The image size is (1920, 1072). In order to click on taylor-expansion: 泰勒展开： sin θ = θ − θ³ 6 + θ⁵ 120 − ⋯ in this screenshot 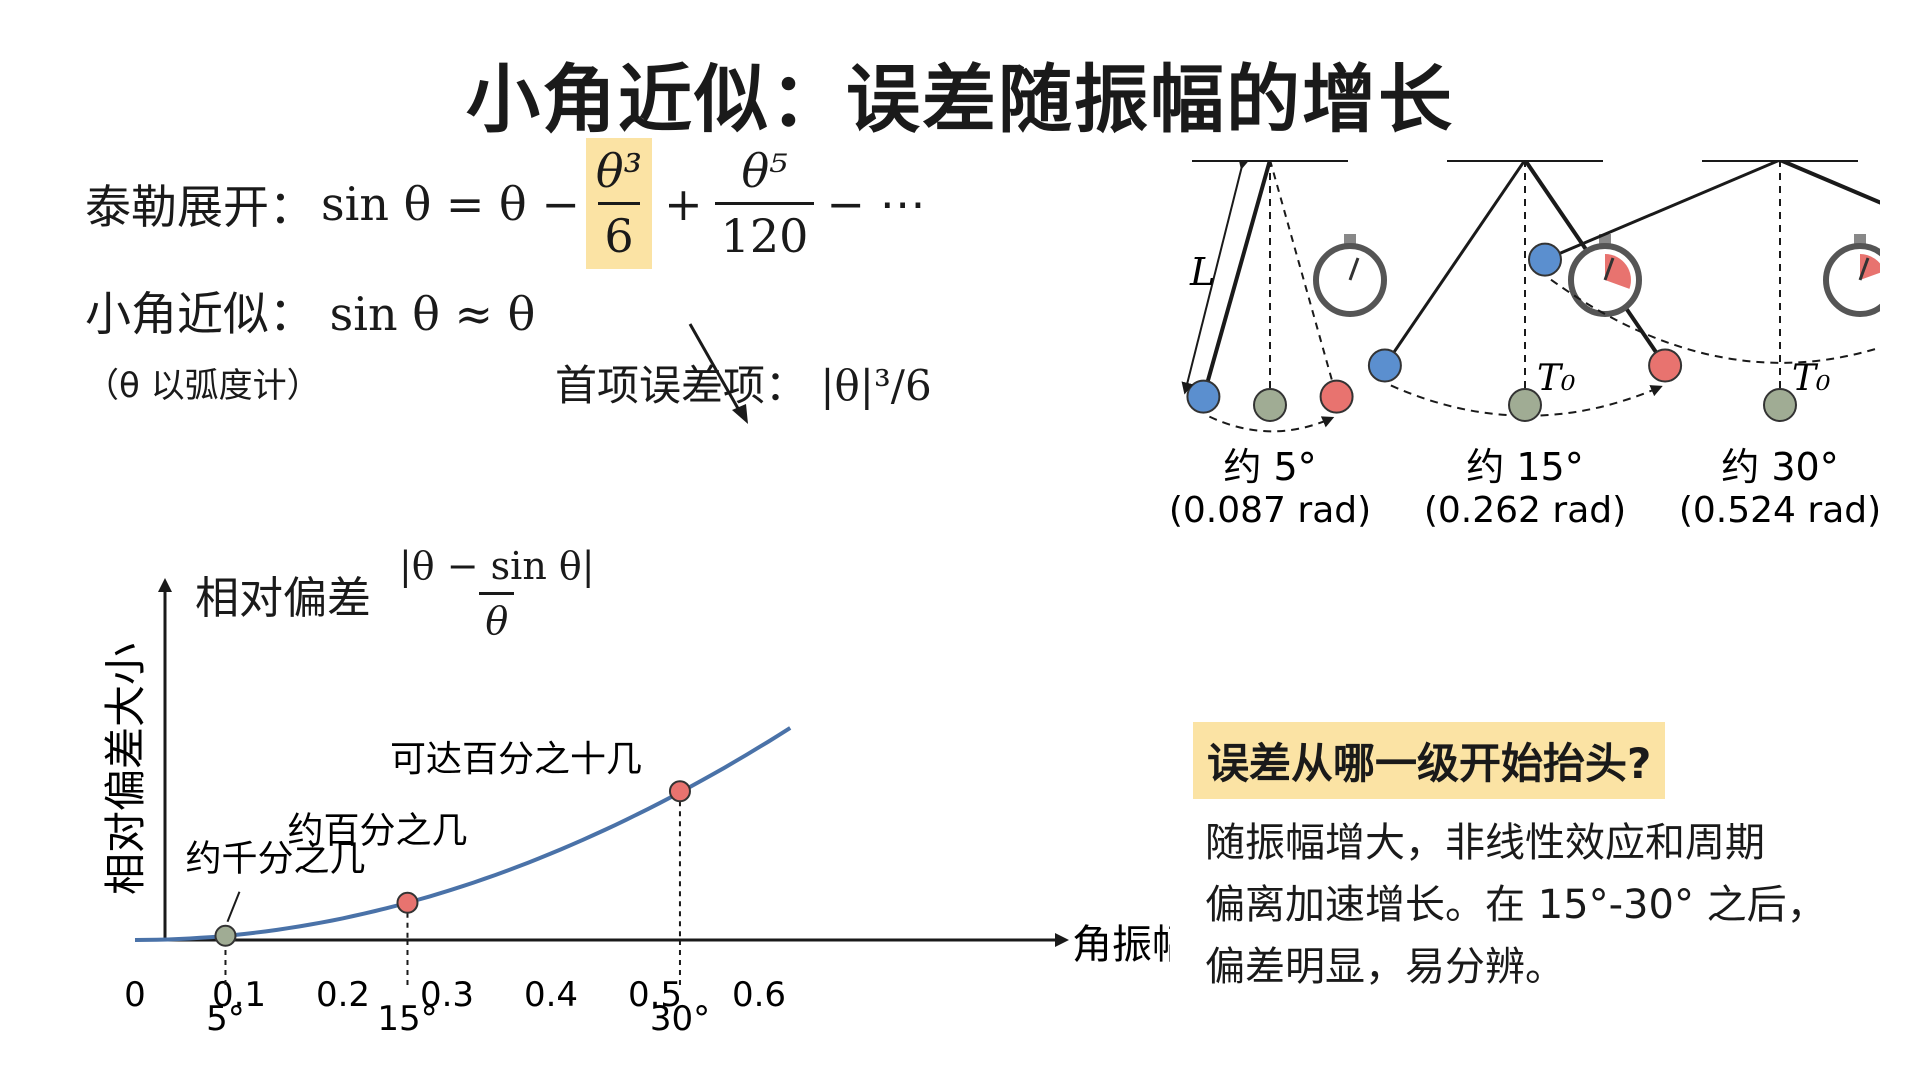, I will do `click(505, 203)`.